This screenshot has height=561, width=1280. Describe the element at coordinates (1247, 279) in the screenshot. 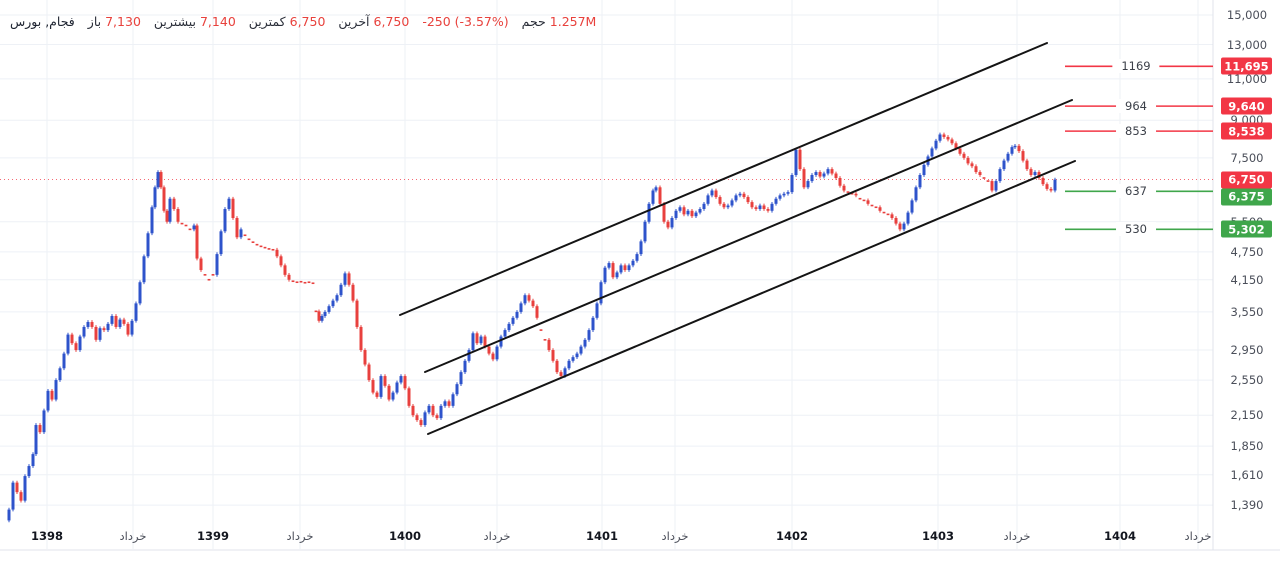

I see `y-axis-label: 4,150` at that location.